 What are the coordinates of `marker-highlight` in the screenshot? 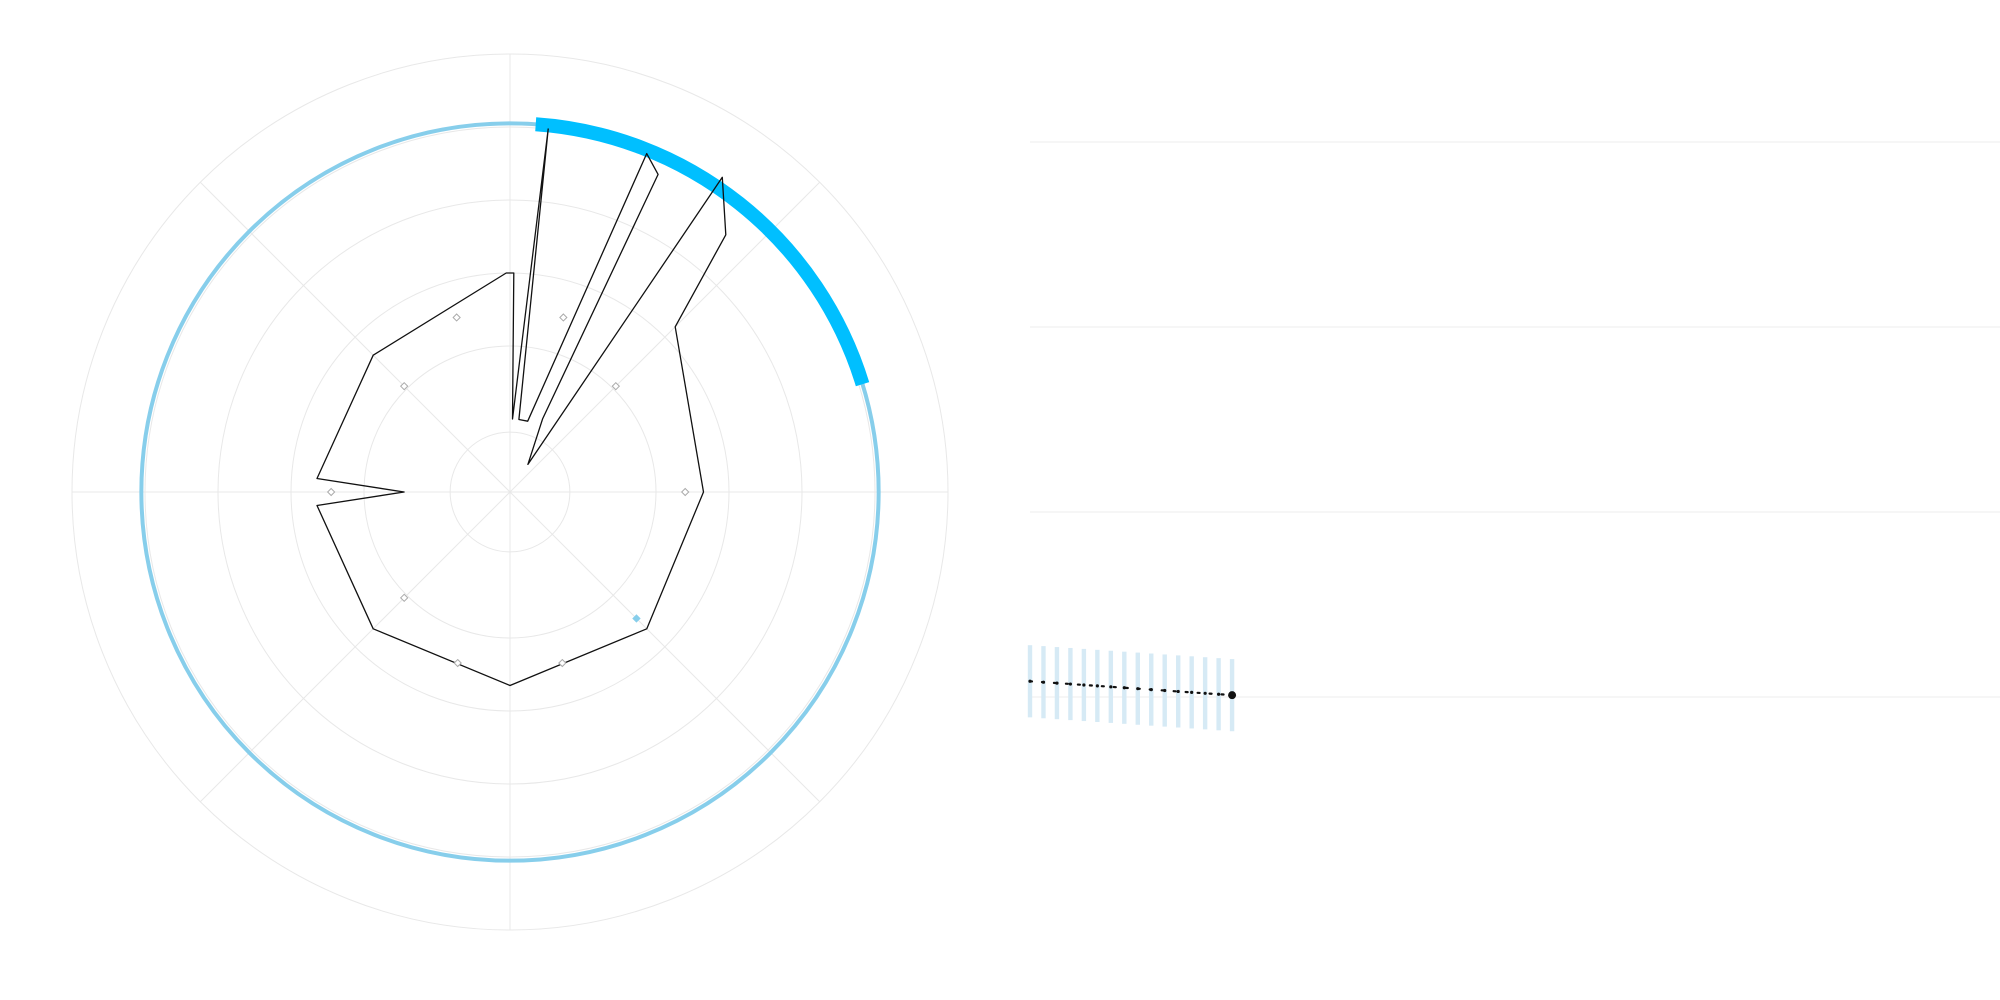 It's located at (636, 618).